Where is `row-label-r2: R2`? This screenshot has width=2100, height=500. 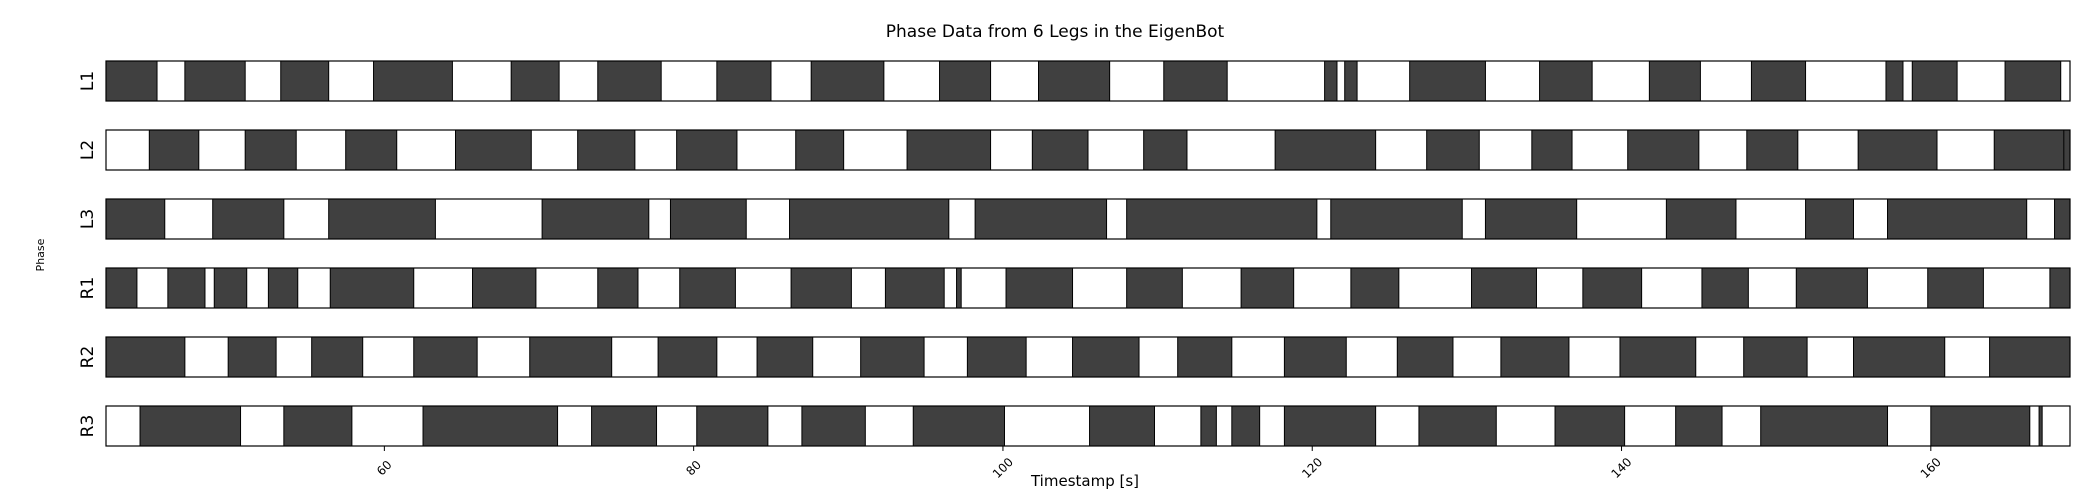
row-label-r2: R2 is located at coordinates (88, 357).